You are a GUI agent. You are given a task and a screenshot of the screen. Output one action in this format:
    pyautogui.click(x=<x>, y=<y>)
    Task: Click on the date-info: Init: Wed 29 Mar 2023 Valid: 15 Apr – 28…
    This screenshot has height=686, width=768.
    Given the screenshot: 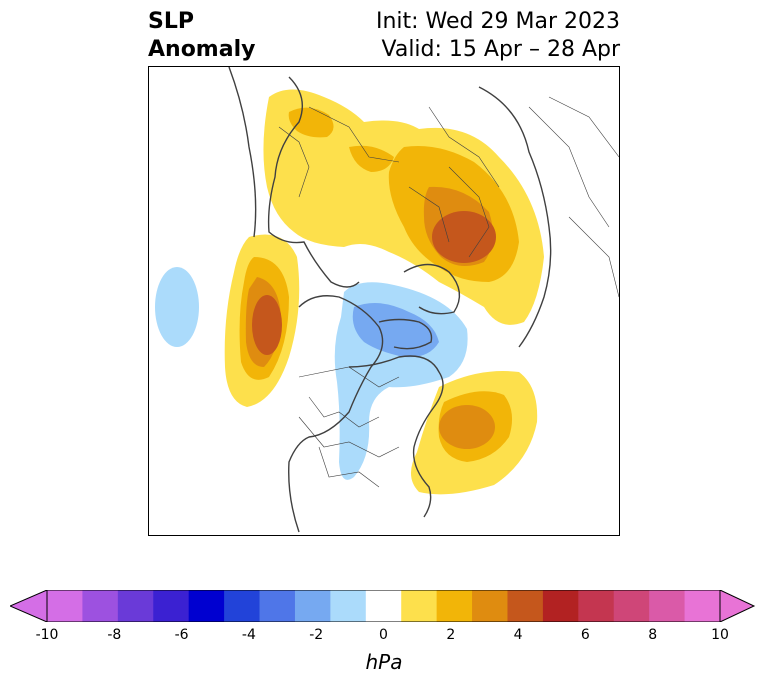 What is the action you would take?
    pyautogui.click(x=498, y=36)
    